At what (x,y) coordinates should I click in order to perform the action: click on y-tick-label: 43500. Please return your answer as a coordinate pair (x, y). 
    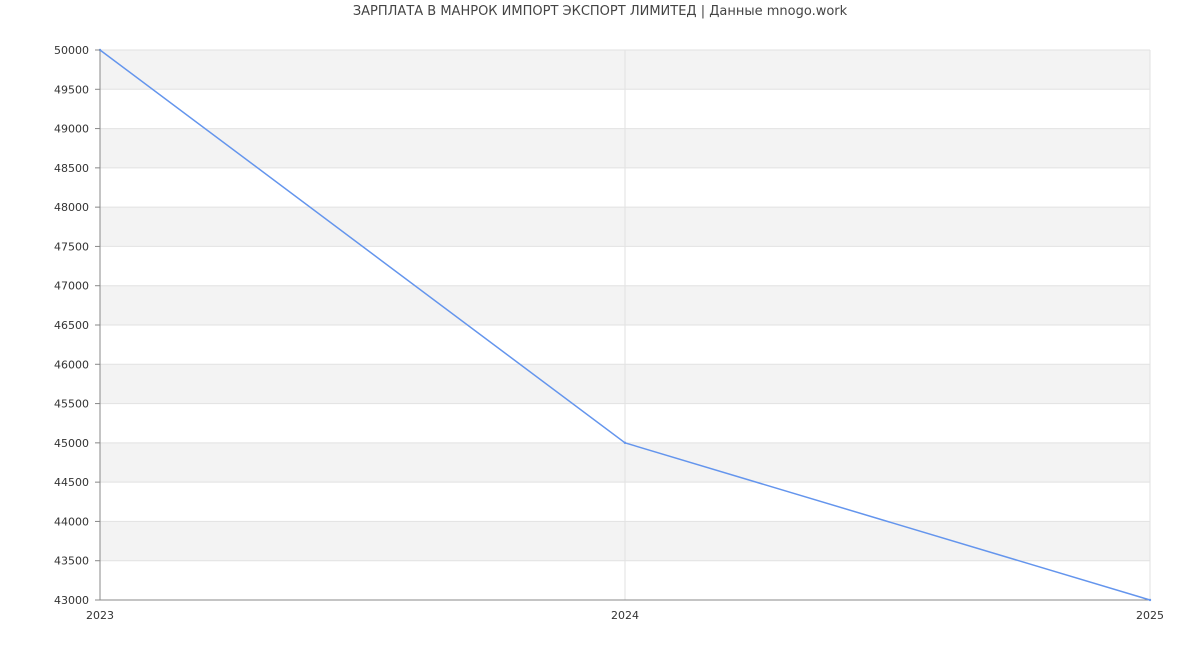
    Looking at the image, I should click on (71, 561).